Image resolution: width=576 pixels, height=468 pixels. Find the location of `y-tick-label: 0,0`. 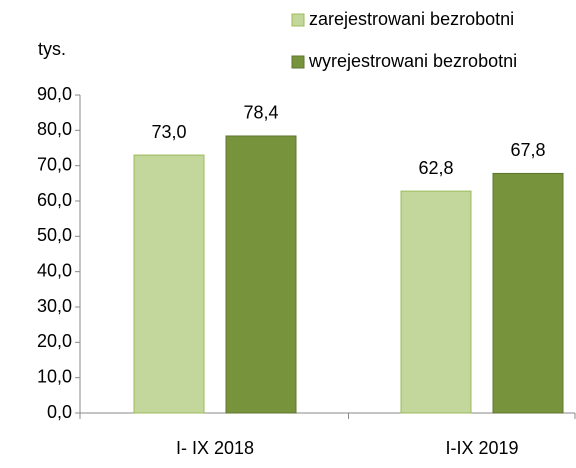

y-tick-label: 0,0 is located at coordinates (59, 412).